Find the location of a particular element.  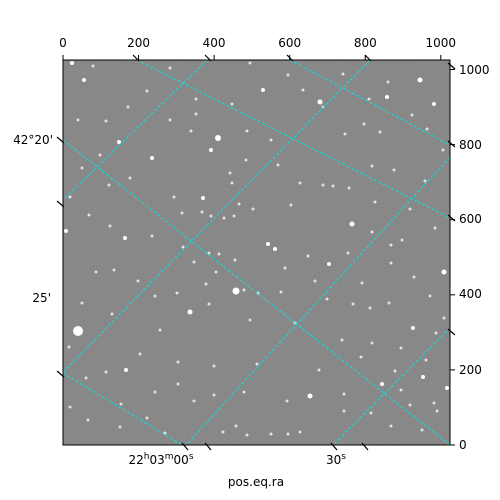

ra-tick-label-220300: 22h03m00s is located at coordinates (160, 459).